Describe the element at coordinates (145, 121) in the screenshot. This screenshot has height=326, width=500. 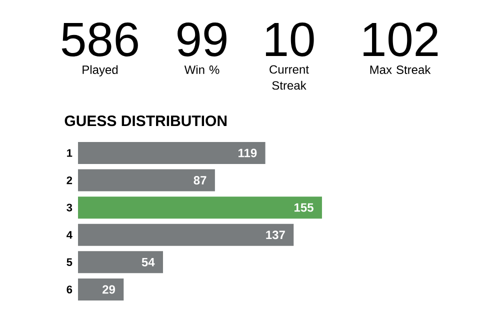
I see `chart-title: GUESS DISTRIBUTION` at that location.